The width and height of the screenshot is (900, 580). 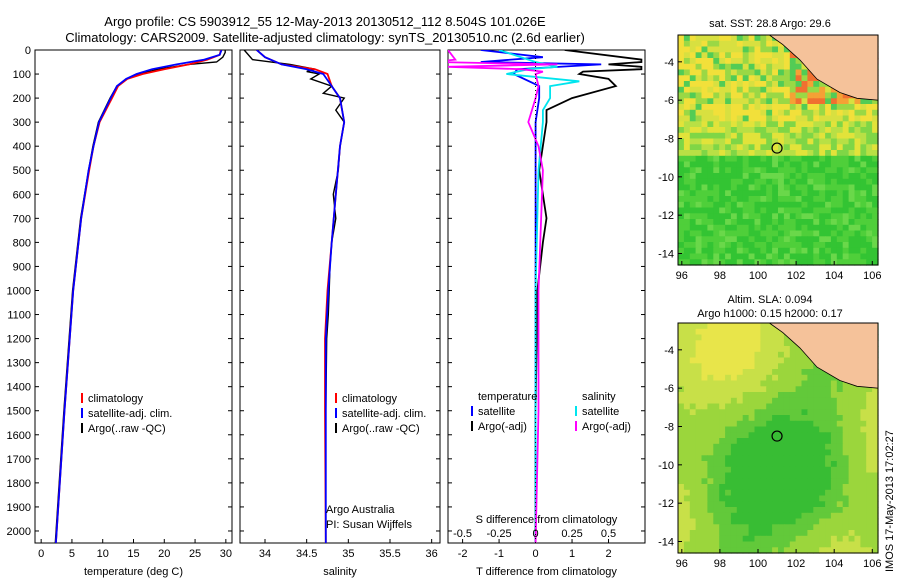 What do you see at coordinates (41, 554) in the screenshot?
I see `x-tick-label-temperature: 0` at bounding box center [41, 554].